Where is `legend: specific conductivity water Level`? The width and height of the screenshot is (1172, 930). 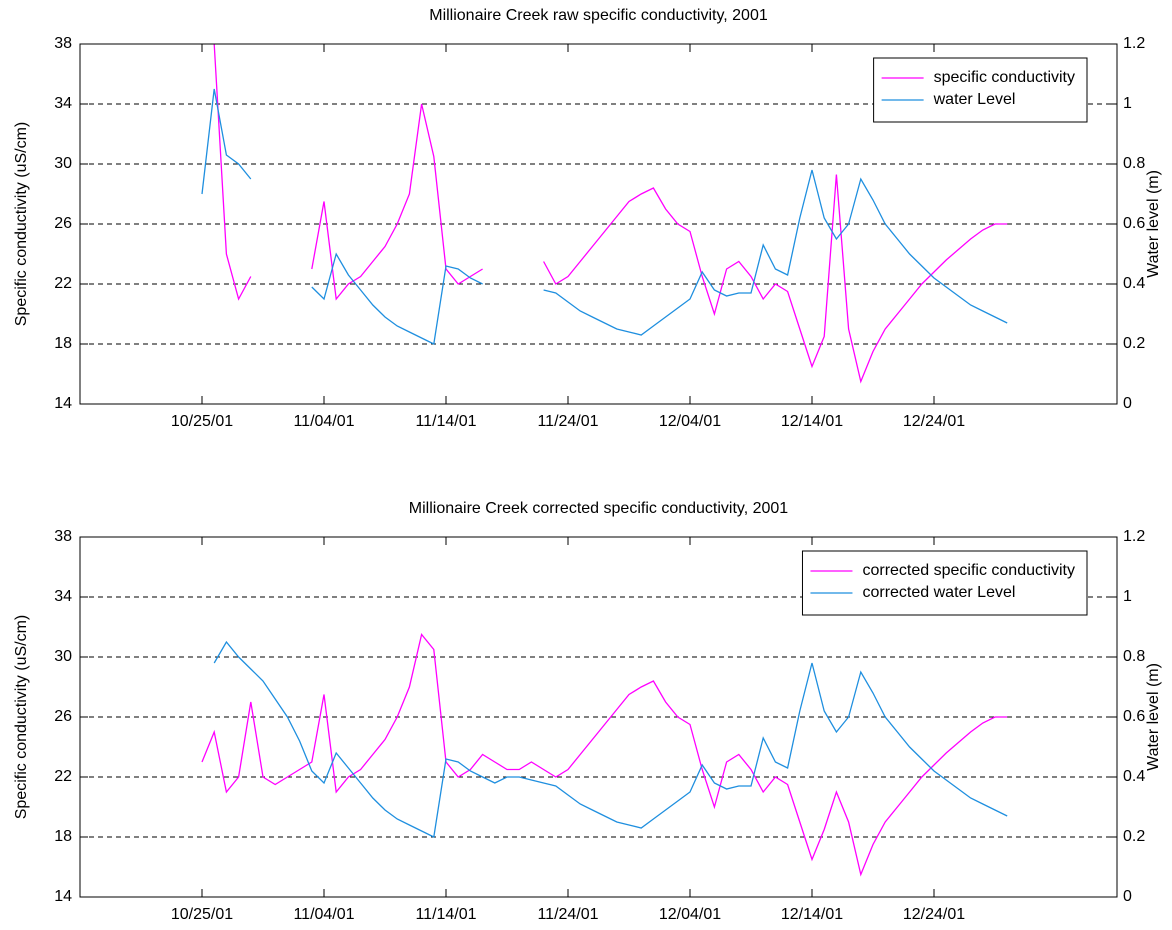
legend: specific conductivity water Level is located at coordinates (980, 90).